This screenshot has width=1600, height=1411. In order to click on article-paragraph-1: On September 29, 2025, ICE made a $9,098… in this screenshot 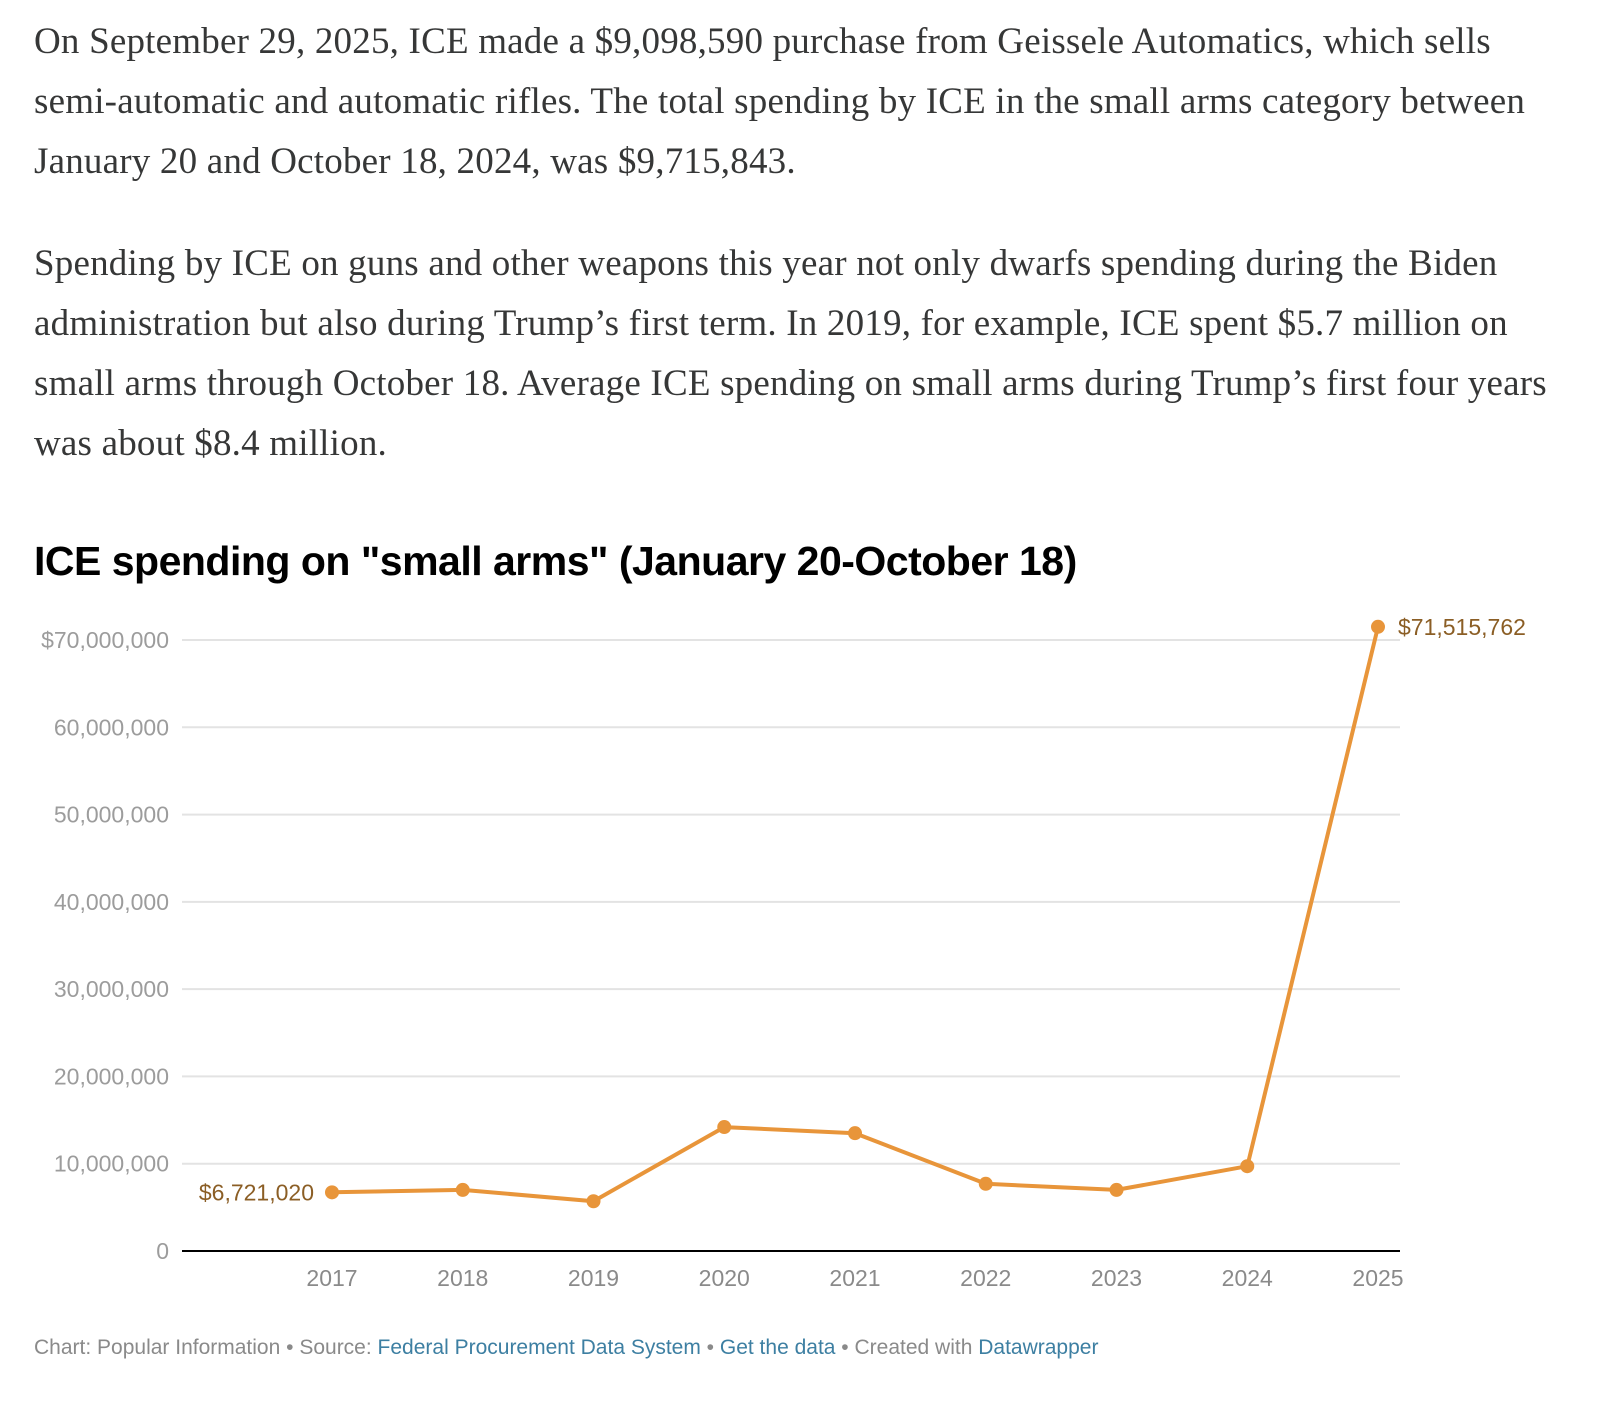, I will do `click(780, 101)`.